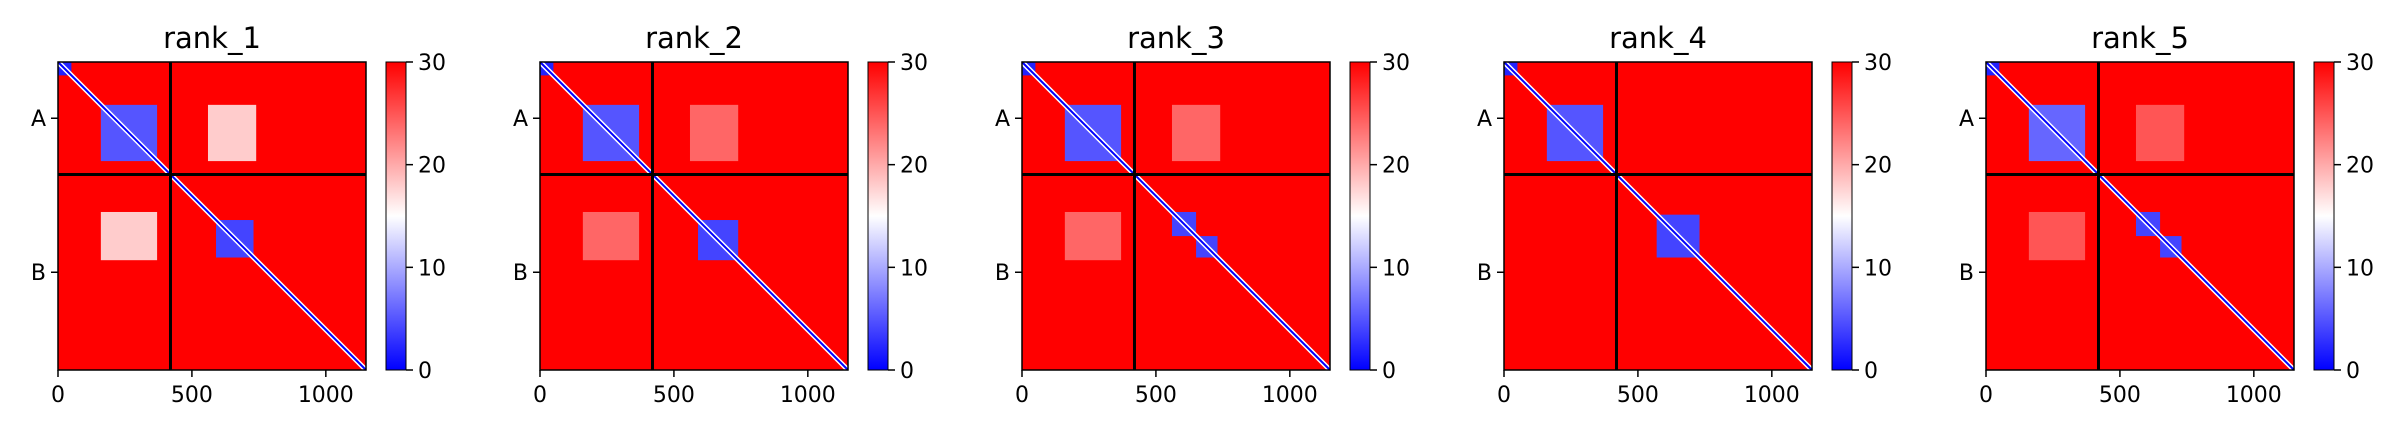  Describe the element at coordinates (1176, 38) in the screenshot. I see `chart-title: rank_3` at that location.